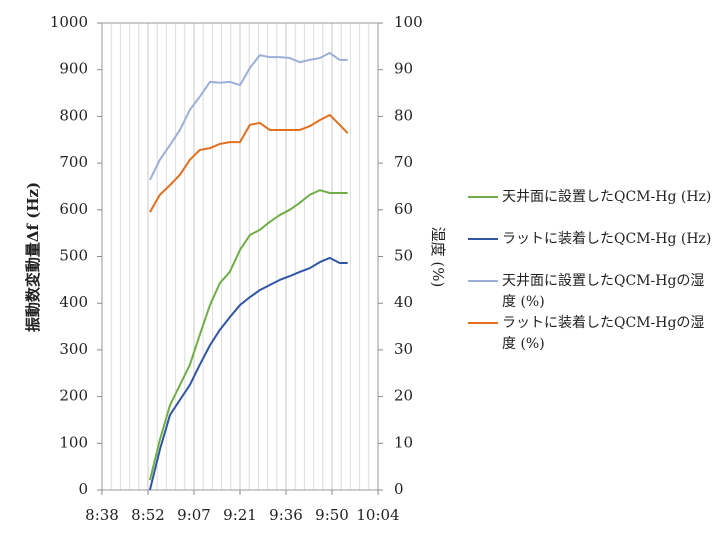 This screenshot has width=720, height=538. Describe the element at coordinates (73, 442) in the screenshot. I see `y-tick-label: 100` at that location.